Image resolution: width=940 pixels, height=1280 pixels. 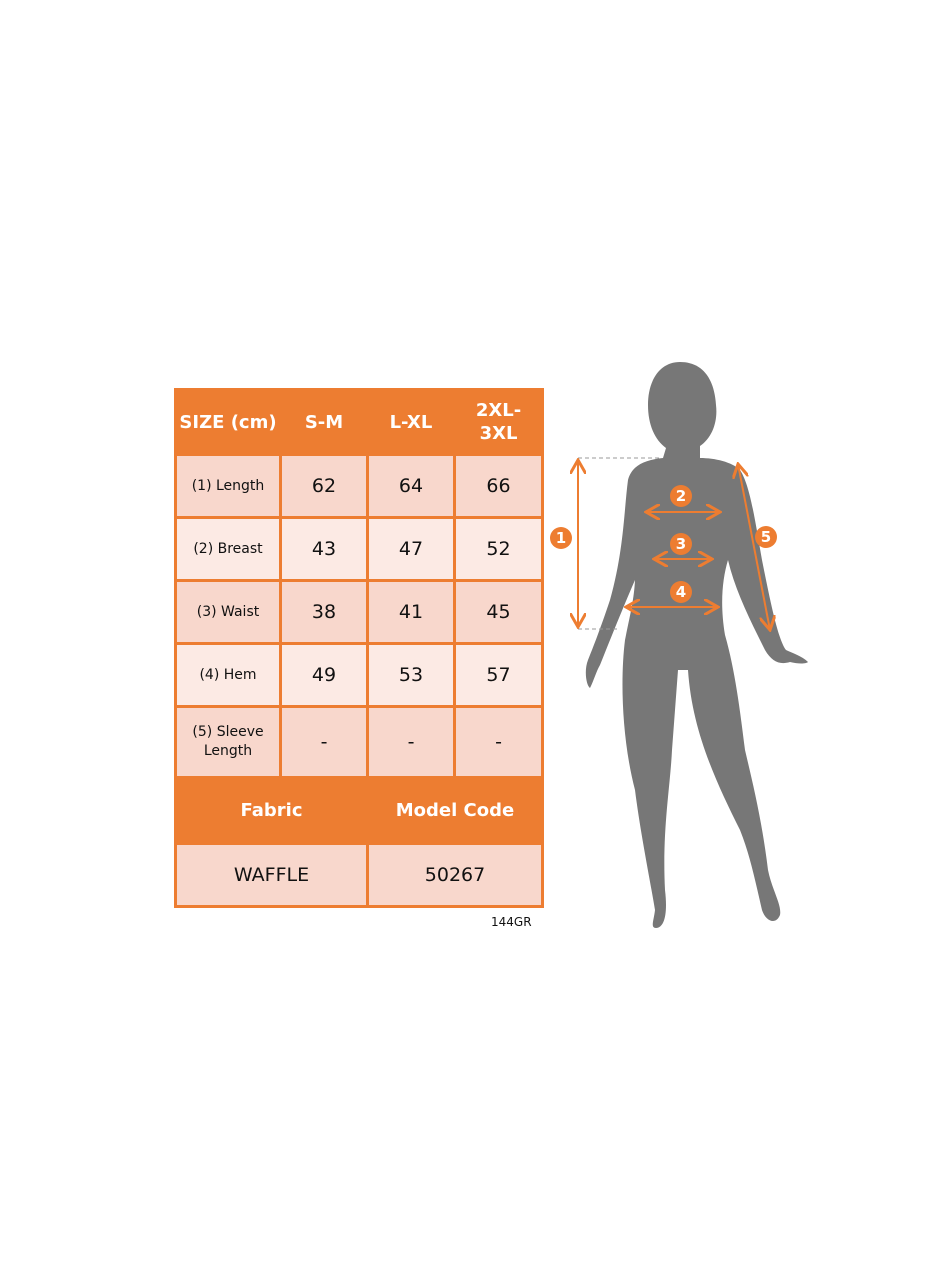 I want to click on model-code-header: Model Code, so click(x=455, y=810).